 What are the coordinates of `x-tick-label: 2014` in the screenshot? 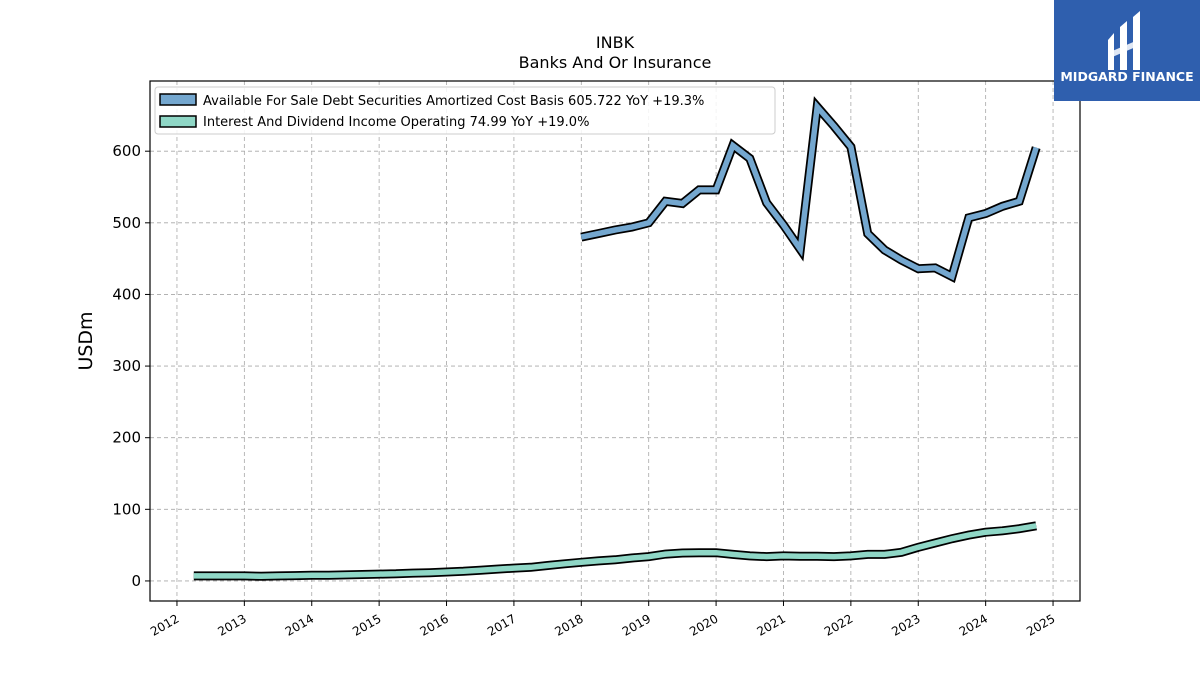 It's located at (299, 624).